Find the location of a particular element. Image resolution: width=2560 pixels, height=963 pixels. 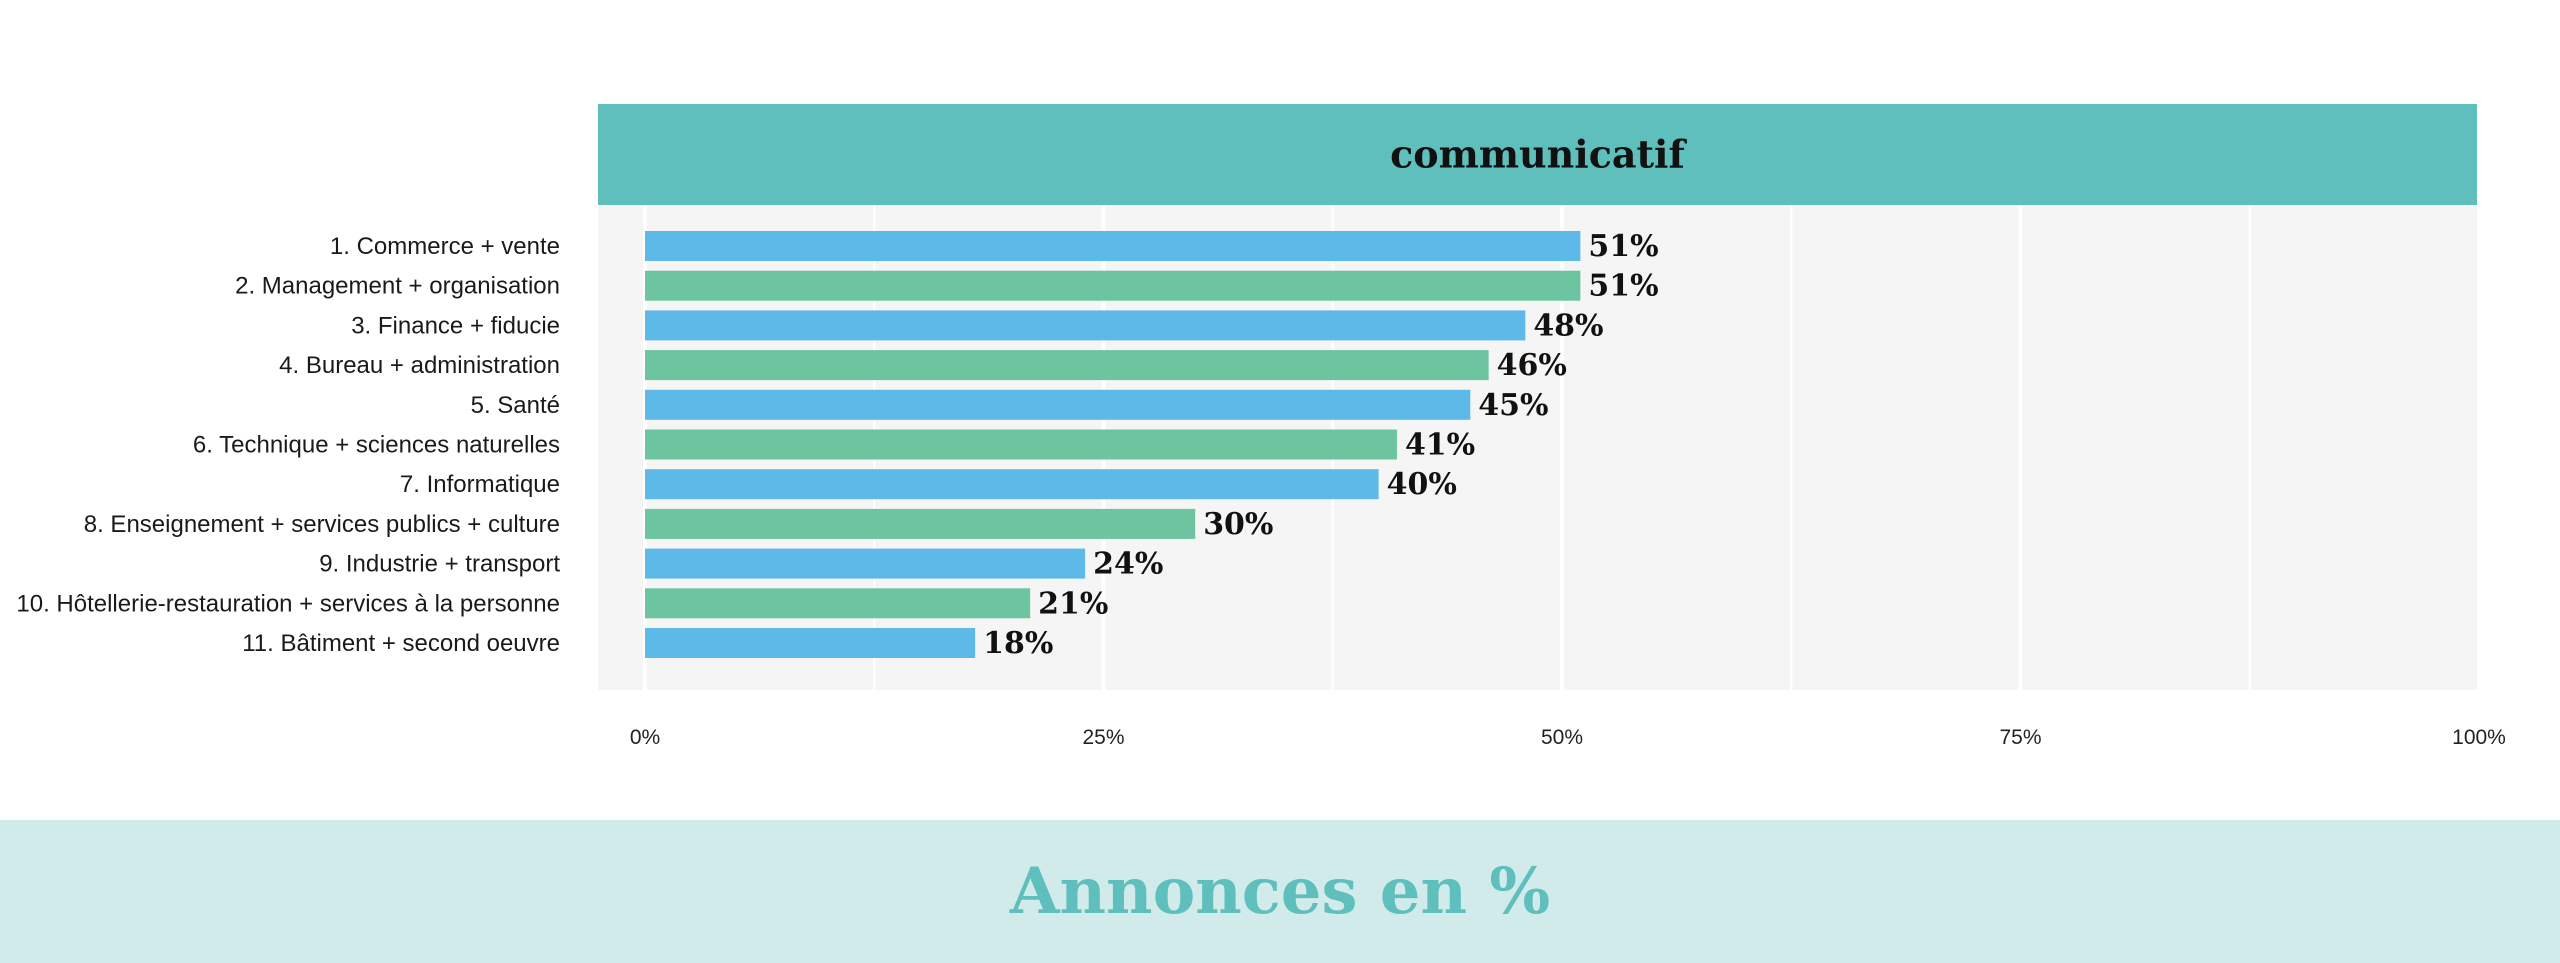

value-label: 41% is located at coordinates (1440, 445).